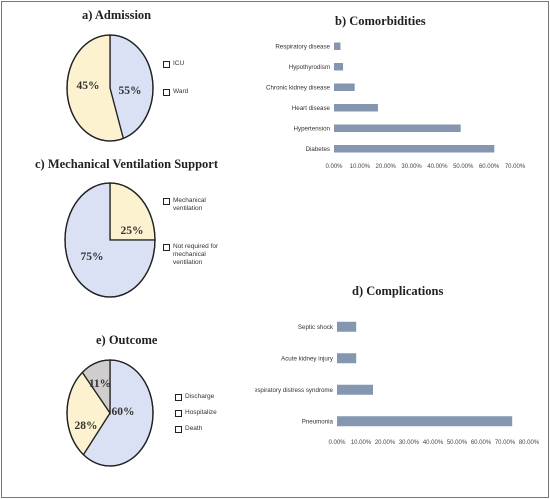  What do you see at coordinates (117, 15) in the screenshot?
I see `admission-title: a) Admission` at bounding box center [117, 15].